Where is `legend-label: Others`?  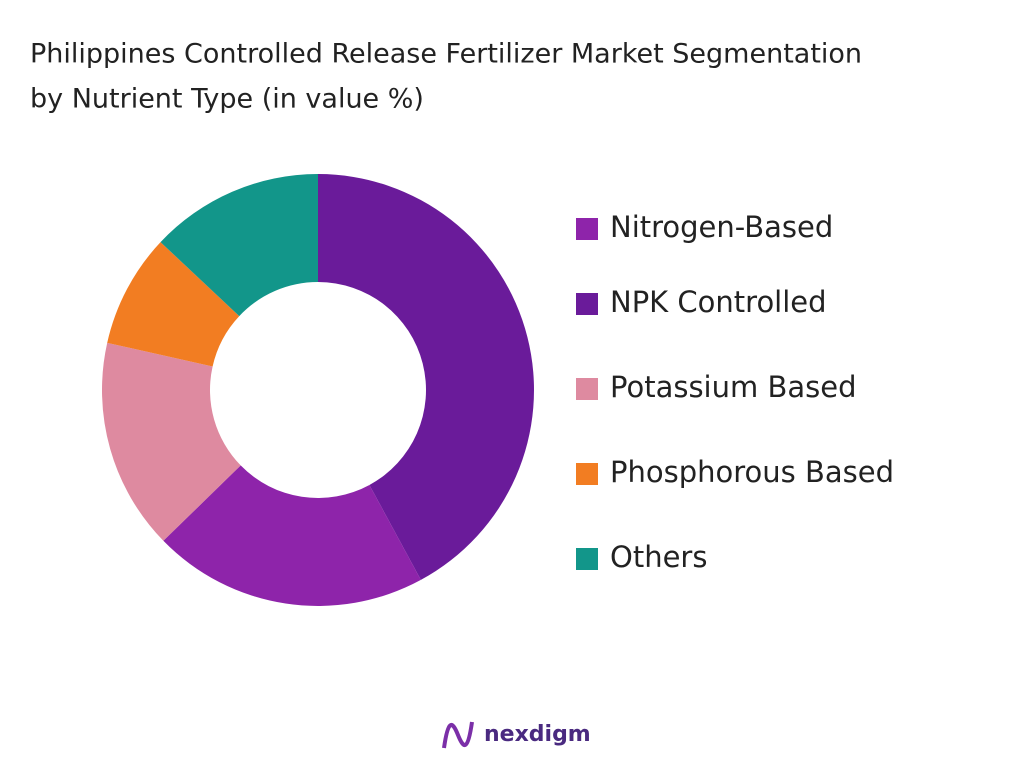
legend-label: Others is located at coordinates (658, 557).